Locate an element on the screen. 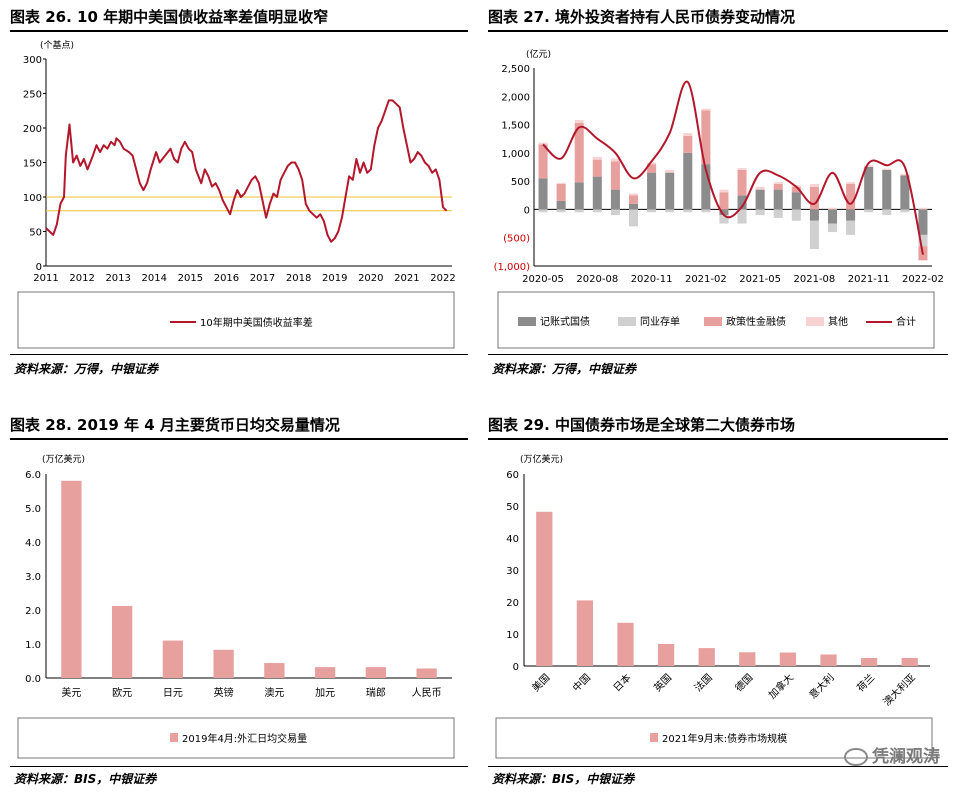  source-note: 资料来源：万得，中银证券 is located at coordinates (86, 369).